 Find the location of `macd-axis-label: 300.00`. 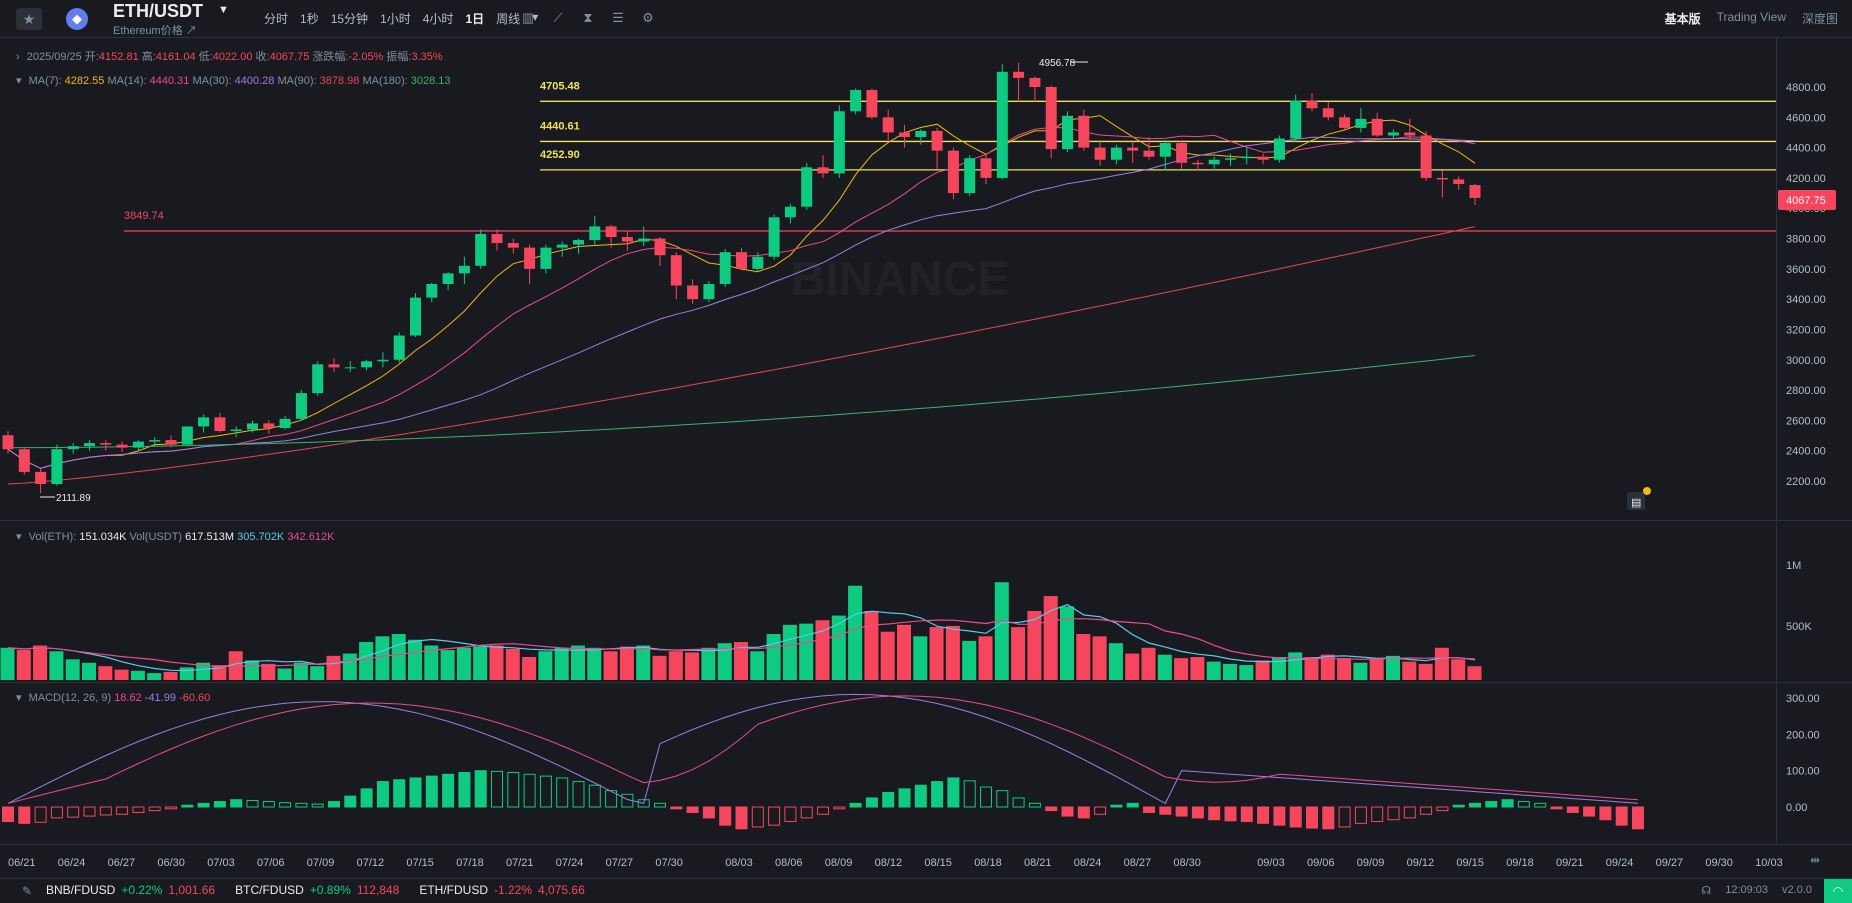

macd-axis-label: 300.00 is located at coordinates (1803, 699).